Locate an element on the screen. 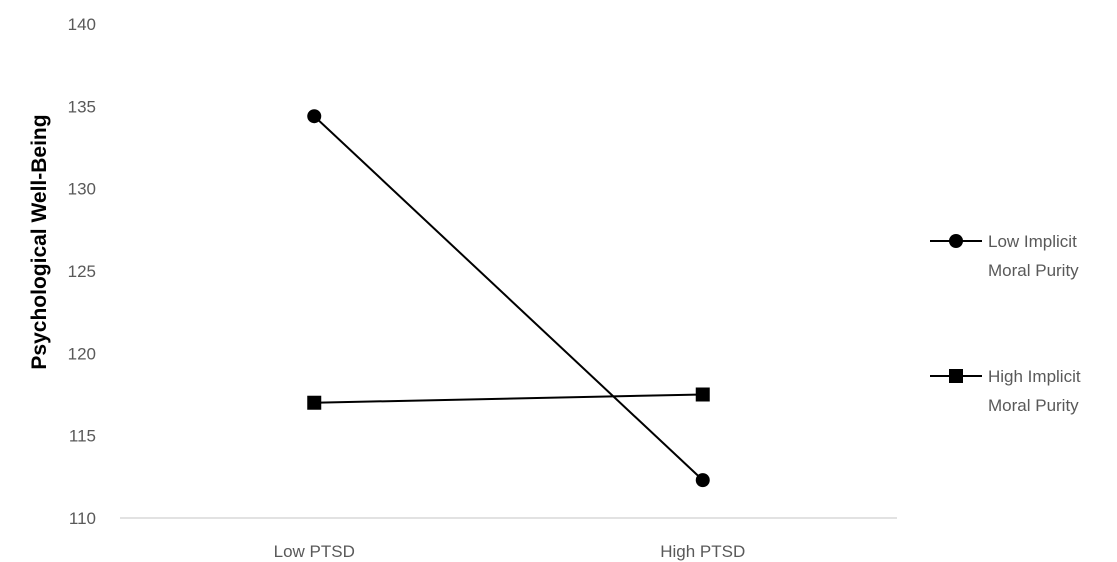  x-tick-label: High PTSD is located at coordinates (702, 551).